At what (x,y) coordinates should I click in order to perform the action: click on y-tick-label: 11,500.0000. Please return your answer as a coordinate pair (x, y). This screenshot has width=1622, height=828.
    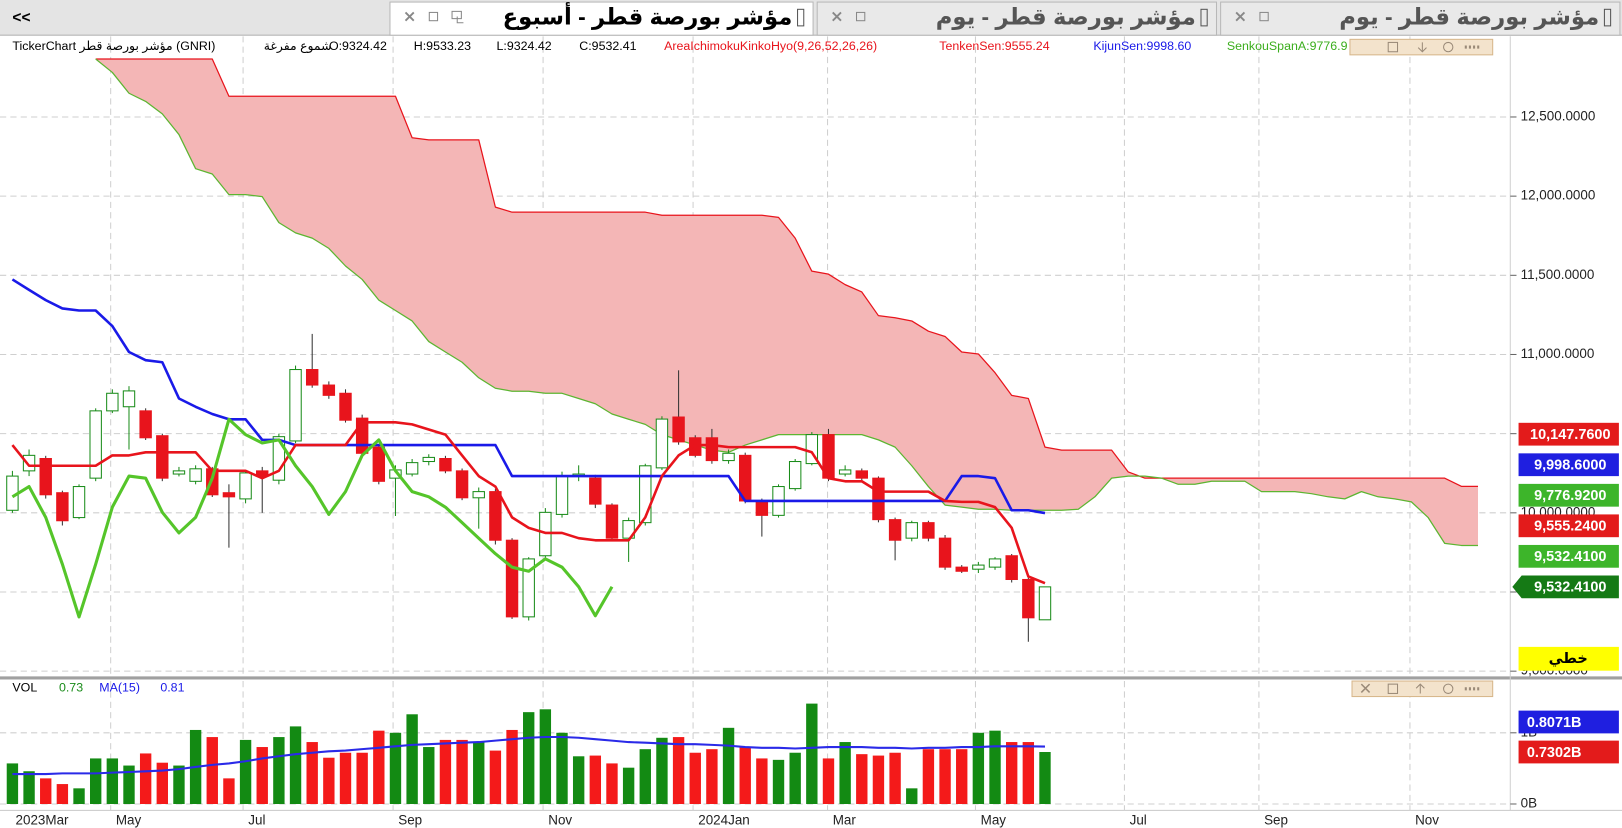
    Looking at the image, I should click on (1558, 274).